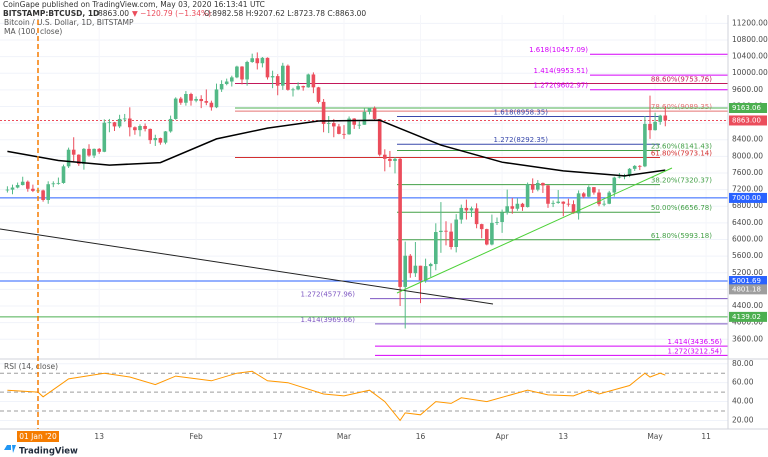 The width and height of the screenshot is (768, 457). What do you see at coordinates (747, 89) in the screenshot?
I see `y-tick-label: 9600.00` at bounding box center [747, 89].